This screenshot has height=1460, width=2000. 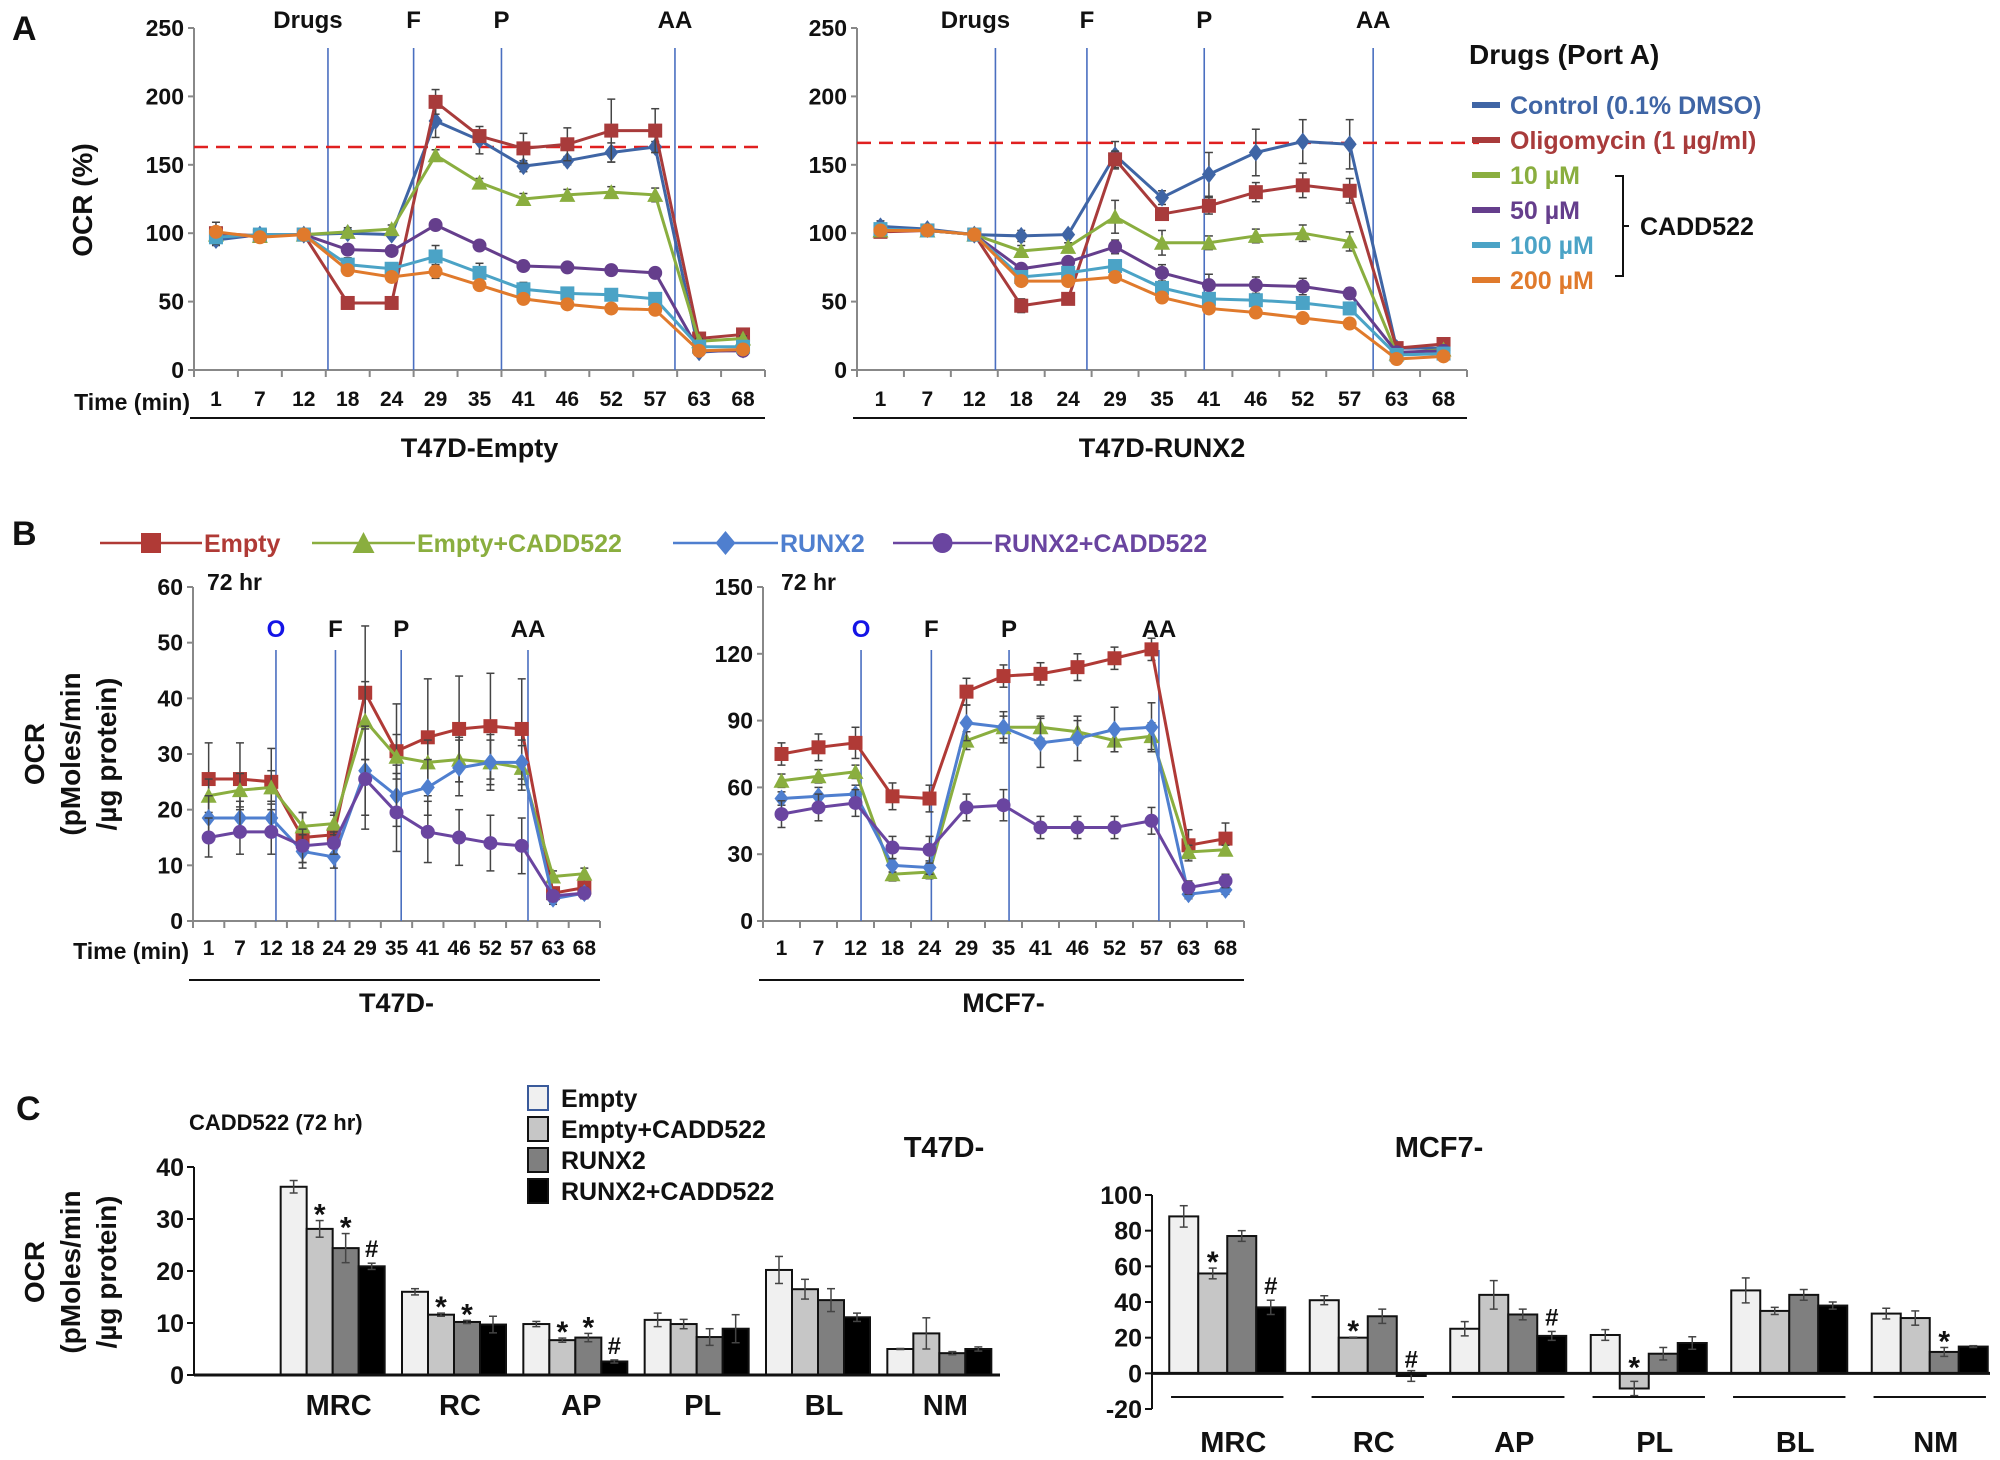 What do you see at coordinates (782, 948) in the screenshot?
I see `x-tick-label: 1` at bounding box center [782, 948].